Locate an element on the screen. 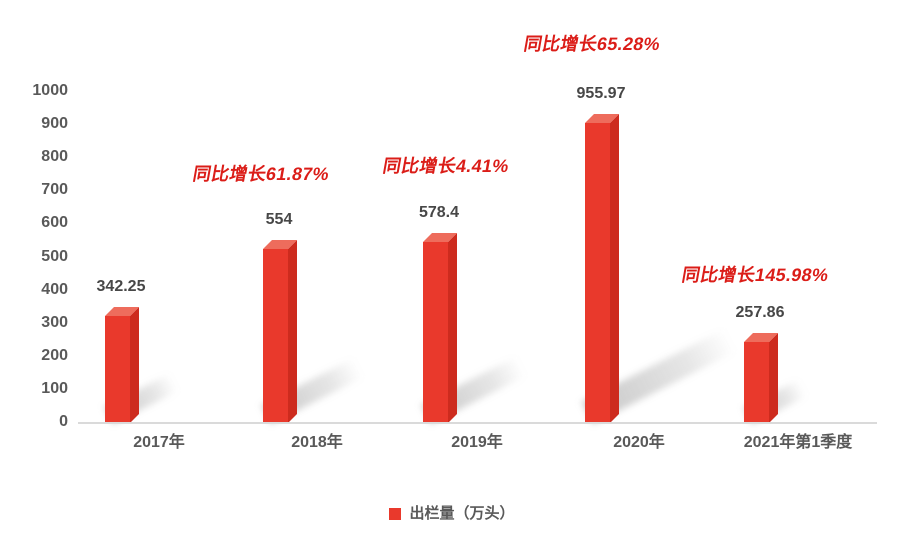  x-axis-label: 2021年第1季度 is located at coordinates (798, 442).